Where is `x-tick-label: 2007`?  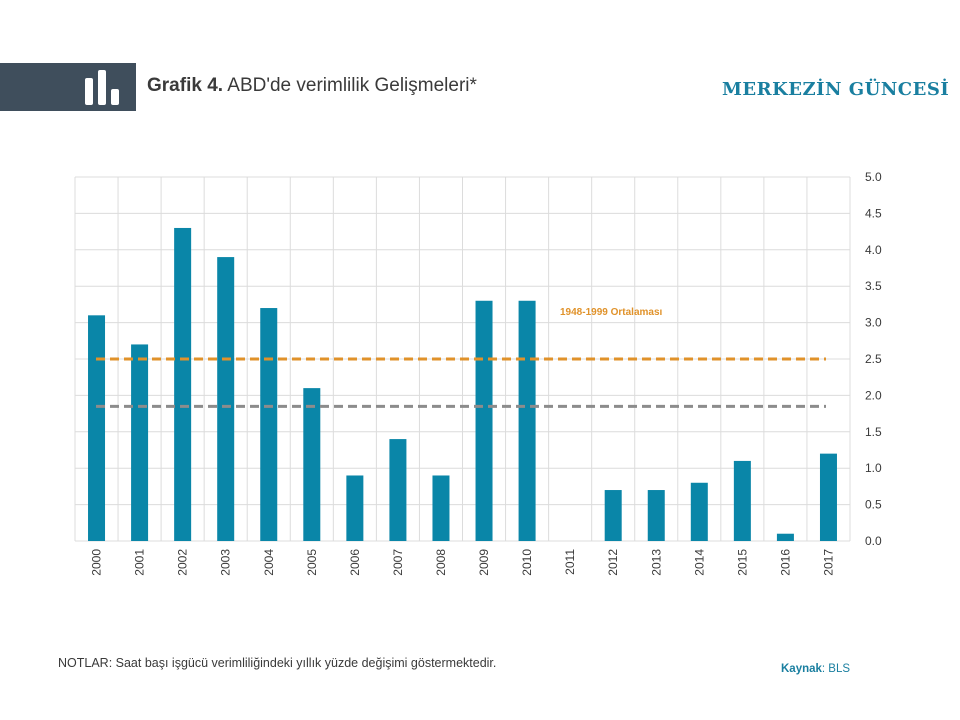 x-tick-label: 2007 is located at coordinates (398, 562).